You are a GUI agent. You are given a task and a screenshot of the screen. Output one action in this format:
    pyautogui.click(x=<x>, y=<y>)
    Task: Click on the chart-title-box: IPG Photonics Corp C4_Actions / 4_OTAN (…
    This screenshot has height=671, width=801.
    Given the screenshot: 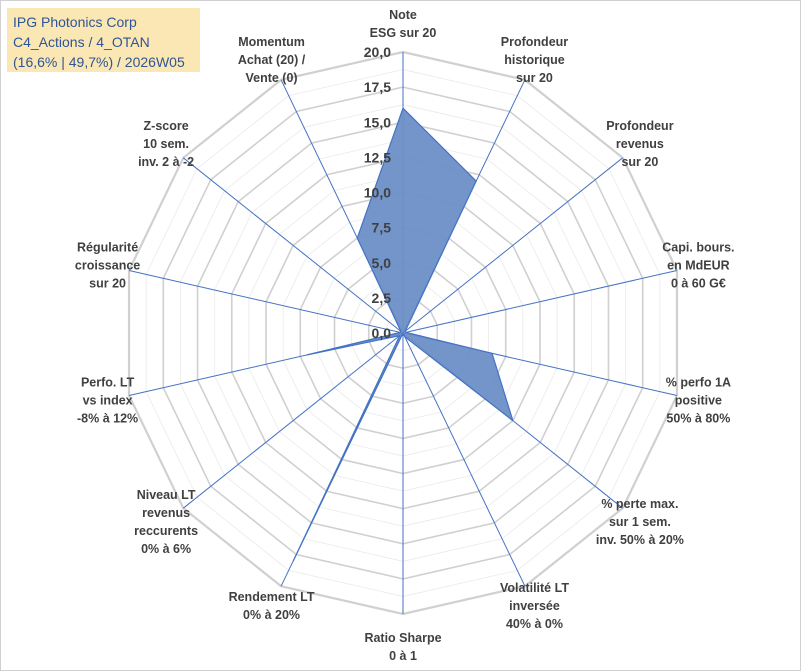 What is the action you would take?
    pyautogui.click(x=103, y=40)
    